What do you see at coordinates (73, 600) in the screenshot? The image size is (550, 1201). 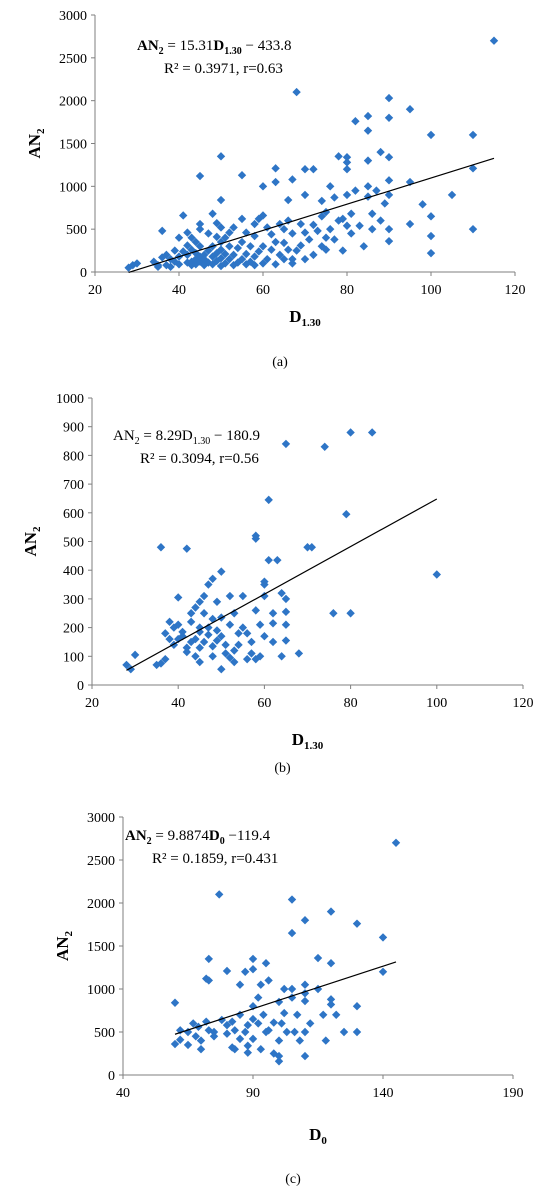 I see `y-tick-label: 300` at bounding box center [73, 600].